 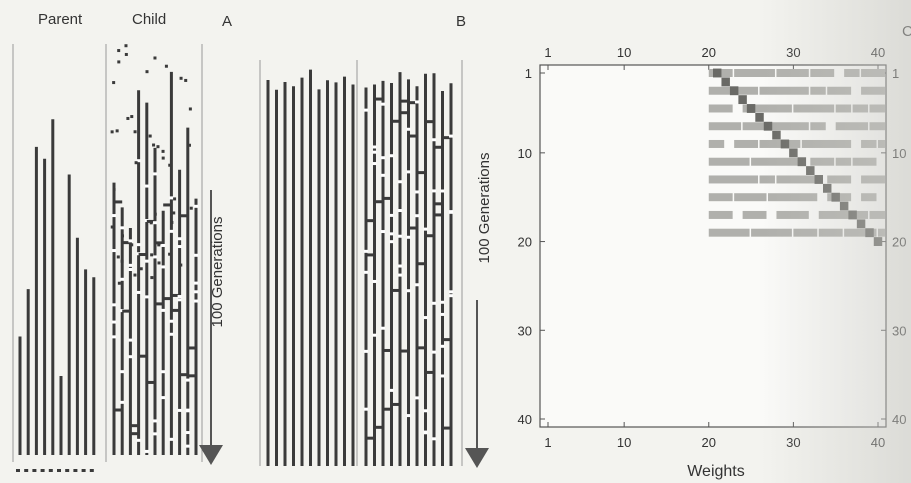 I want to click on tick-label-top: 40, so click(x=878, y=52).